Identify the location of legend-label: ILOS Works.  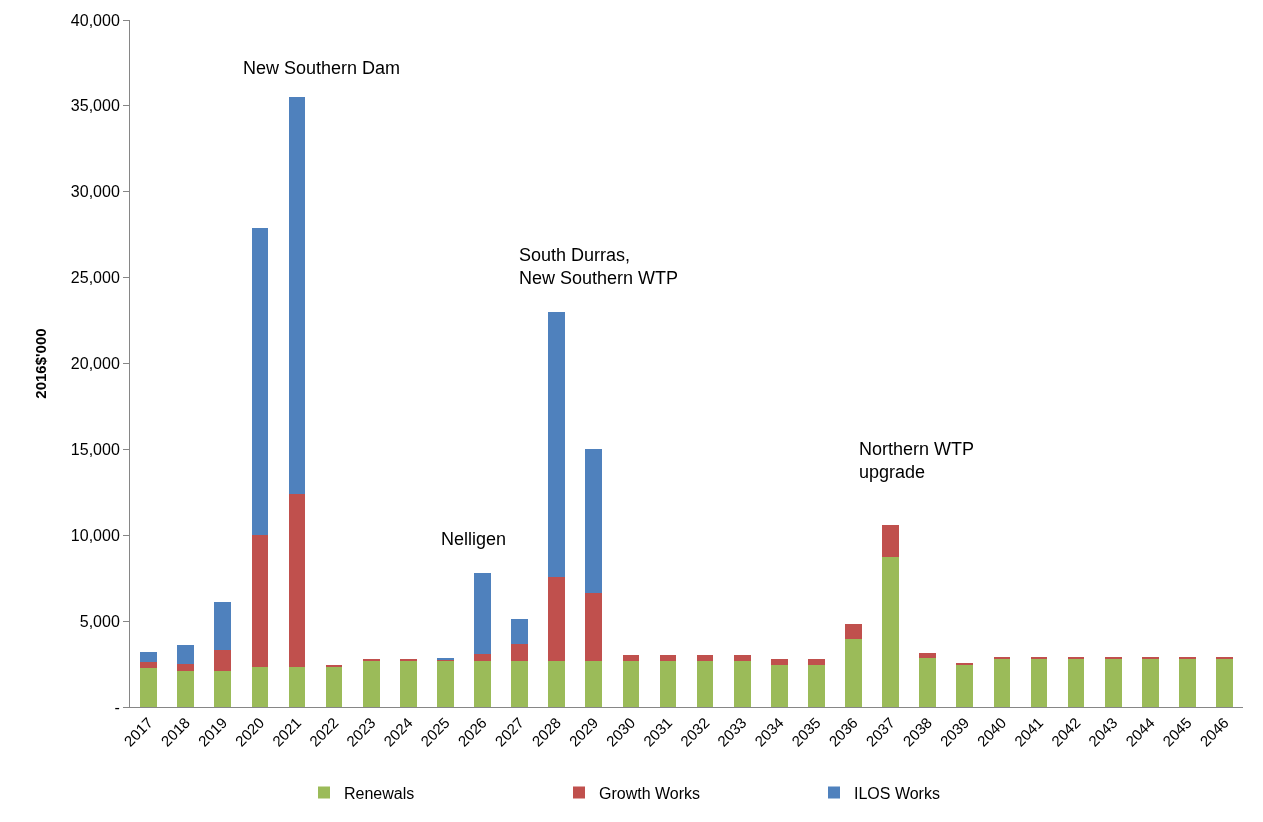
(897, 793).